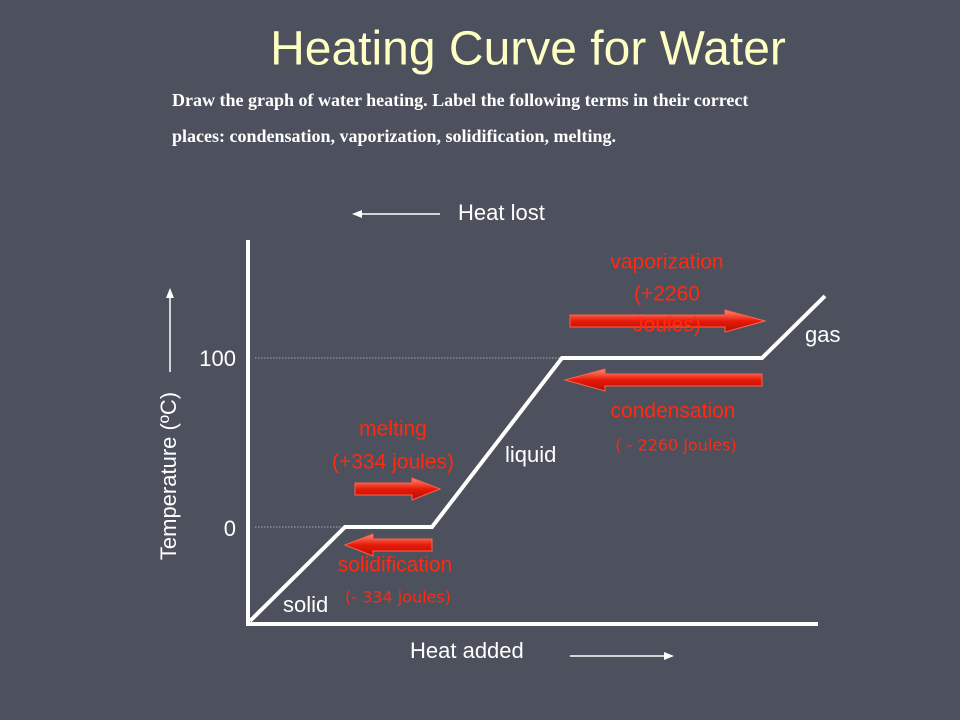  Describe the element at coordinates (217, 358) in the screenshot. I see `y-tick-label: 100` at that location.